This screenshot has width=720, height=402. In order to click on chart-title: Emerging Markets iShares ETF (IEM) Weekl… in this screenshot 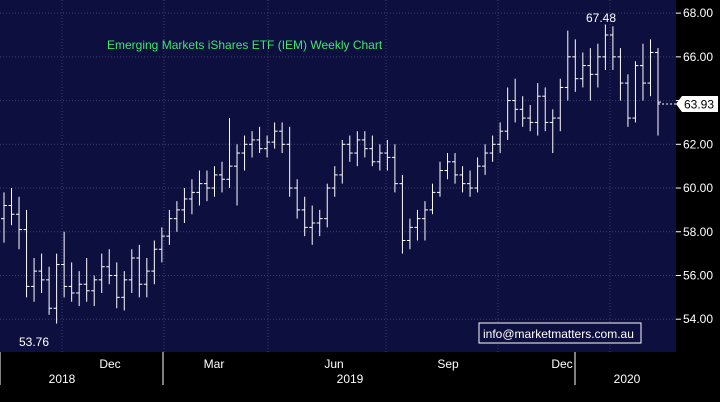, I will do `click(245, 45)`.